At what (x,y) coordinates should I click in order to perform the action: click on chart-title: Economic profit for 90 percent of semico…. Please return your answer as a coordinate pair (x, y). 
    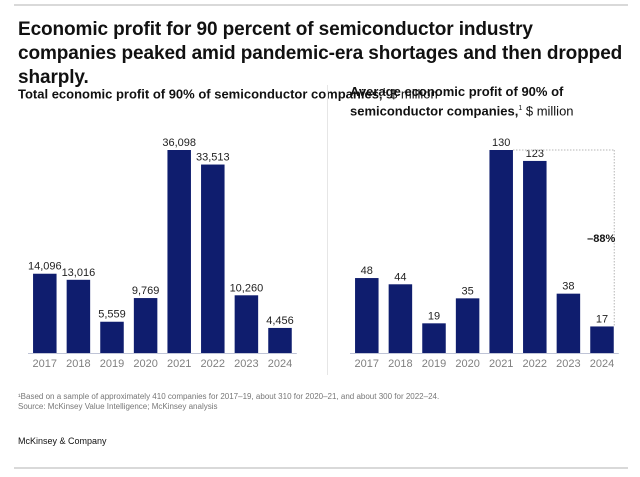
    Looking at the image, I should click on (320, 53).